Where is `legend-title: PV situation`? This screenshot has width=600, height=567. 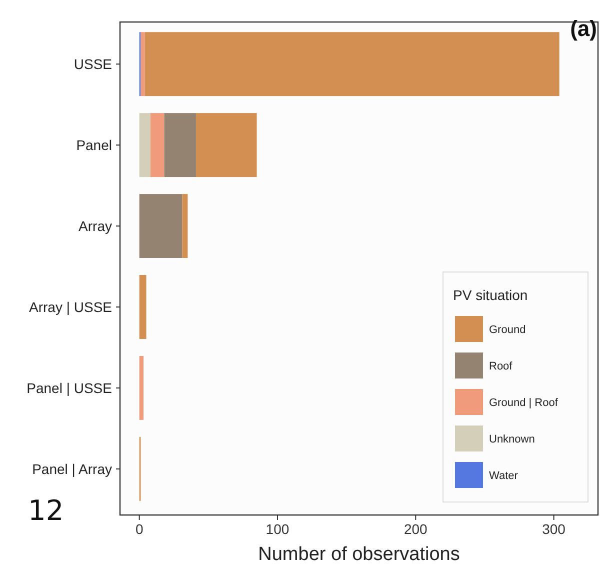
legend-title: PV situation is located at coordinates (490, 295).